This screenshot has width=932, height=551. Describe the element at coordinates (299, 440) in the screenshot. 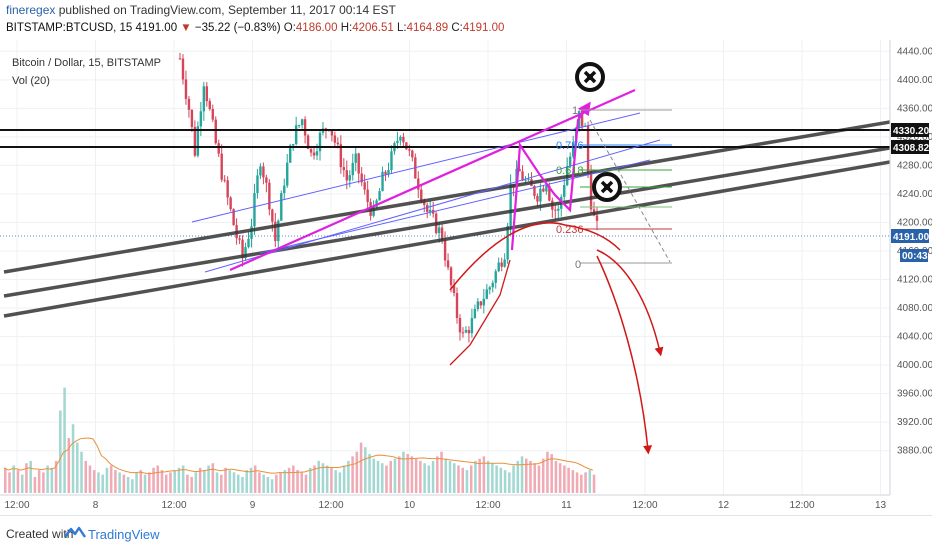

I see `volume-bars` at that location.